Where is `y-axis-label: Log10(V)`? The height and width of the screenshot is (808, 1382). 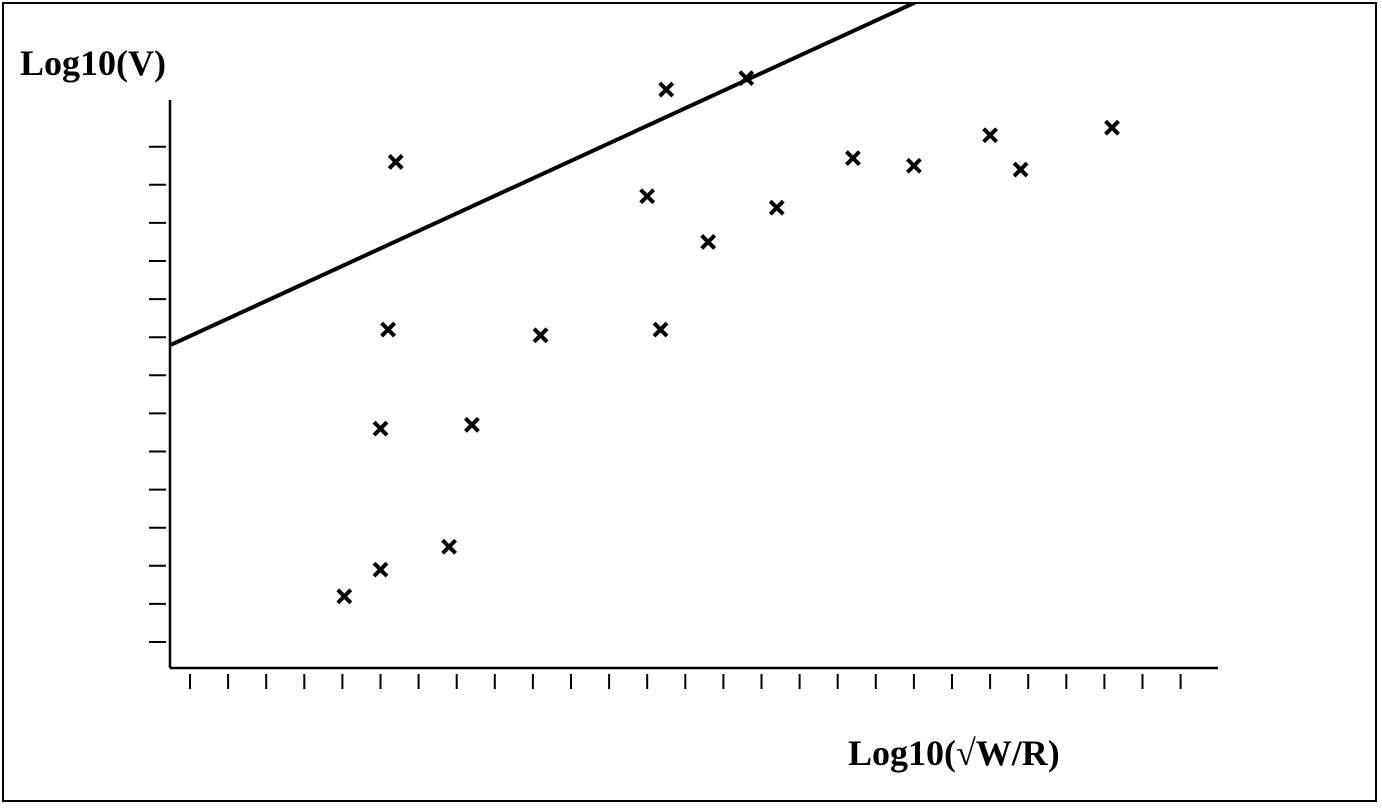 y-axis-label: Log10(V) is located at coordinates (93, 63).